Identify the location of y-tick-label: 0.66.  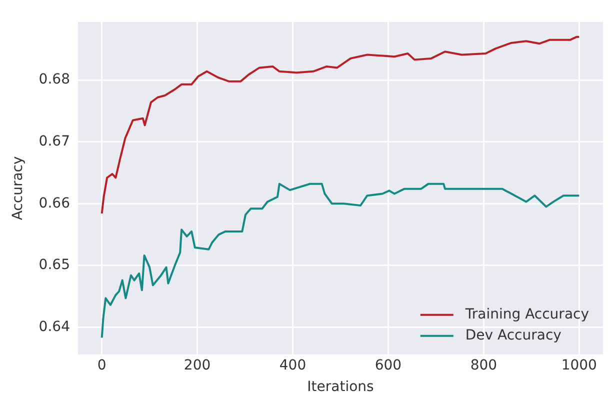
(54, 203).